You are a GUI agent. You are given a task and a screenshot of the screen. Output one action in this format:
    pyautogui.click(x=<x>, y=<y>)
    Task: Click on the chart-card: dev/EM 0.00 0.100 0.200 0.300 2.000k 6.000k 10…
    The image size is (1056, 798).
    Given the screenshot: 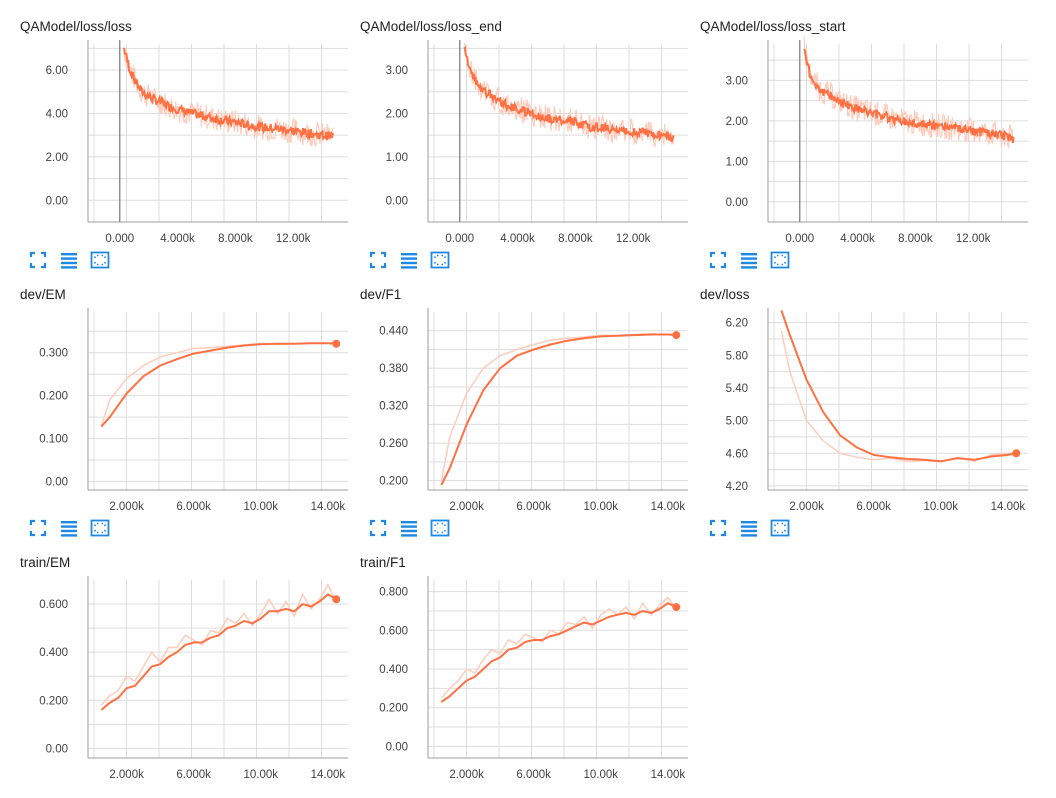 What is the action you would take?
    pyautogui.click(x=174, y=402)
    